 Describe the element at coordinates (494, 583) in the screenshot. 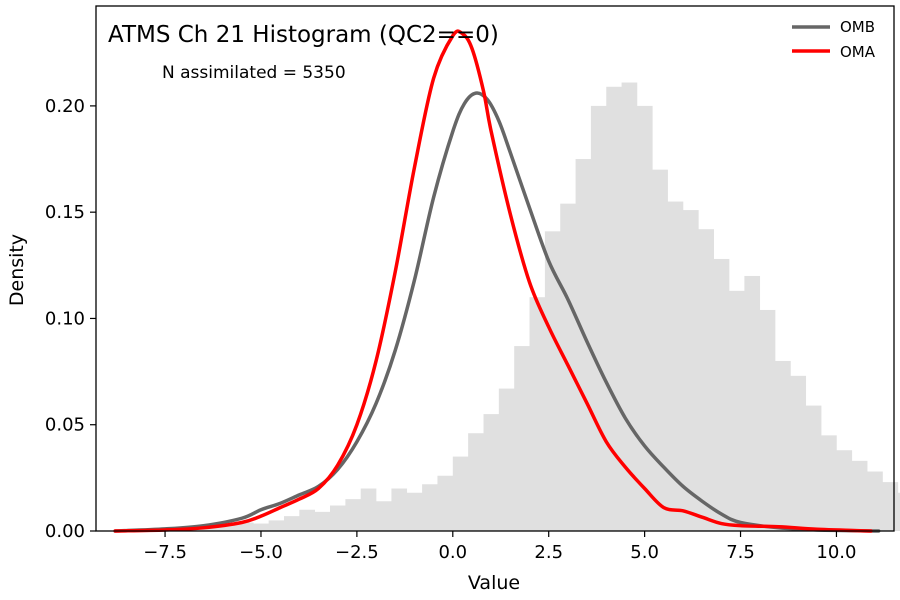

I see `x-axis-label: Value` at that location.